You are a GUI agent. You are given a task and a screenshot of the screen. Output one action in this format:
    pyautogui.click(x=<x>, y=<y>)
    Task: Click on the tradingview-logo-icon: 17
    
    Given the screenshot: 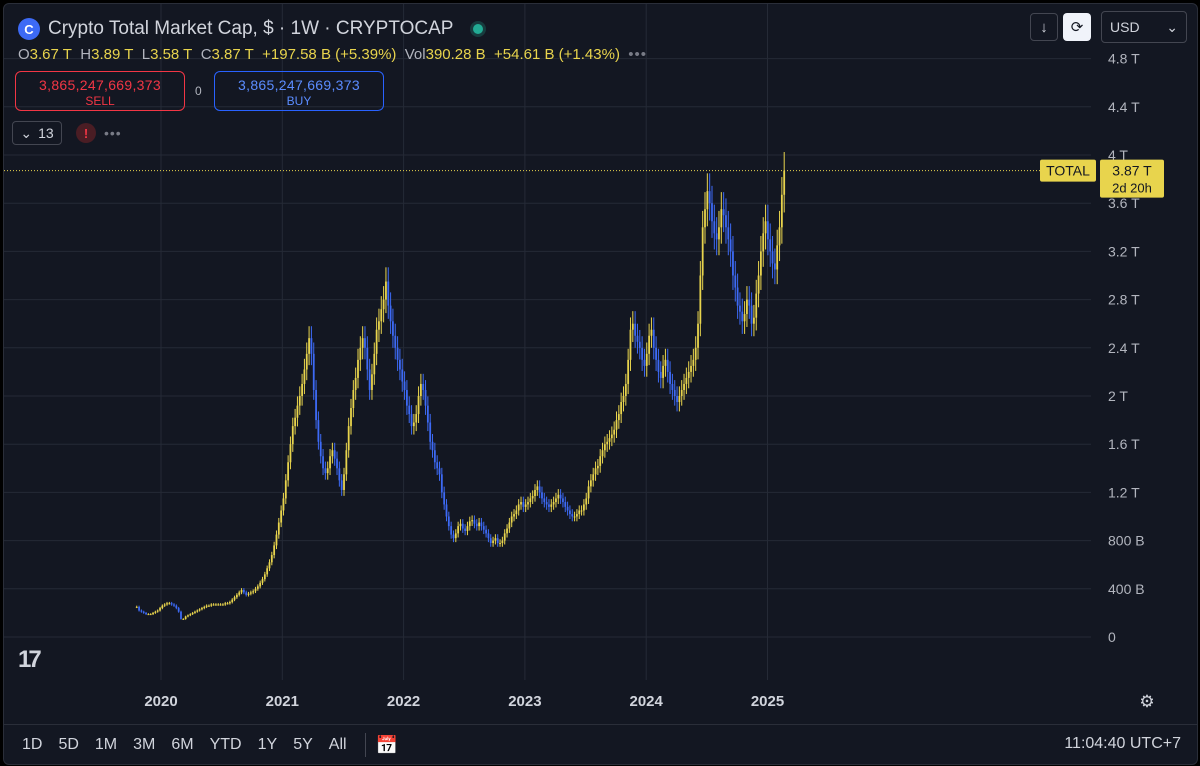 What is the action you would take?
    pyautogui.click(x=30, y=659)
    